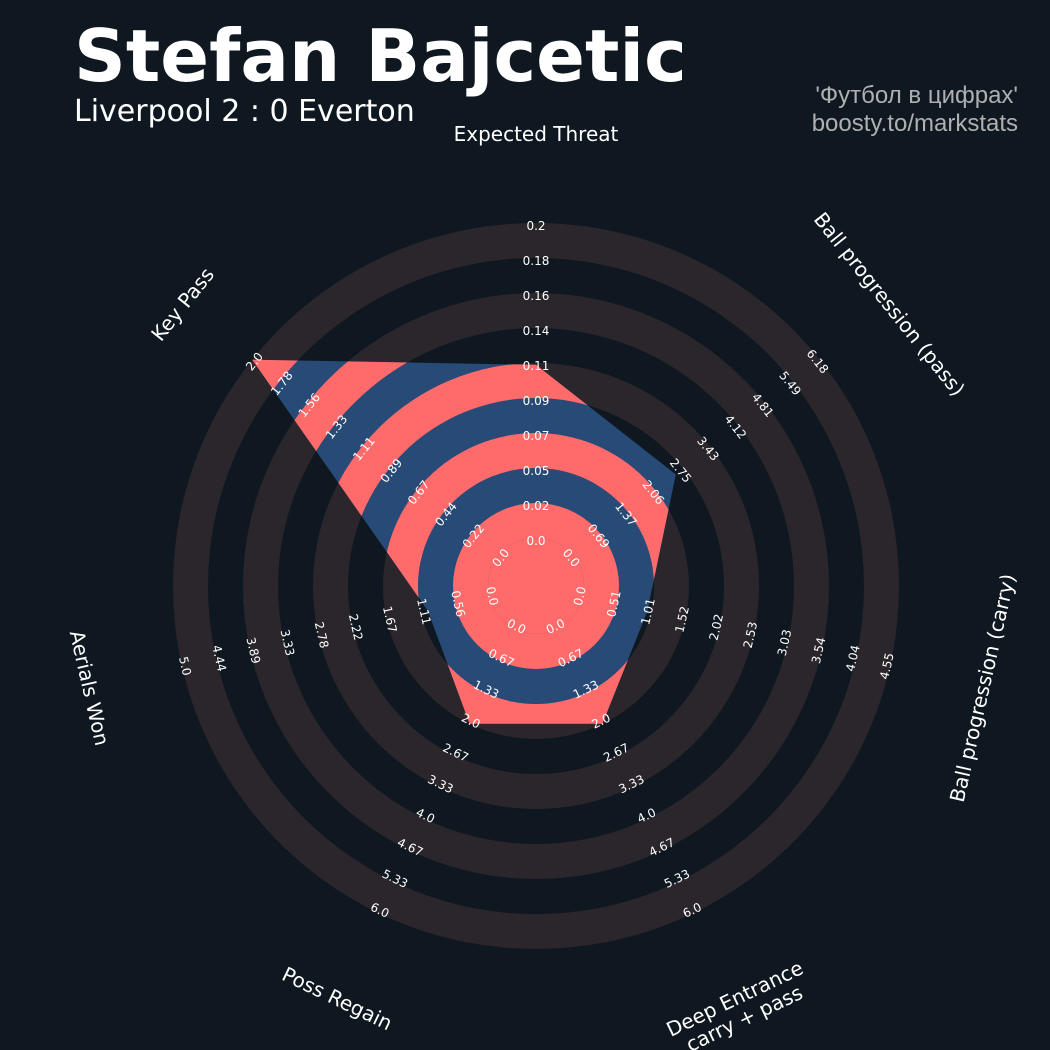 This screenshot has height=1050, width=1050. I want to click on value-center, so click(536, 586).